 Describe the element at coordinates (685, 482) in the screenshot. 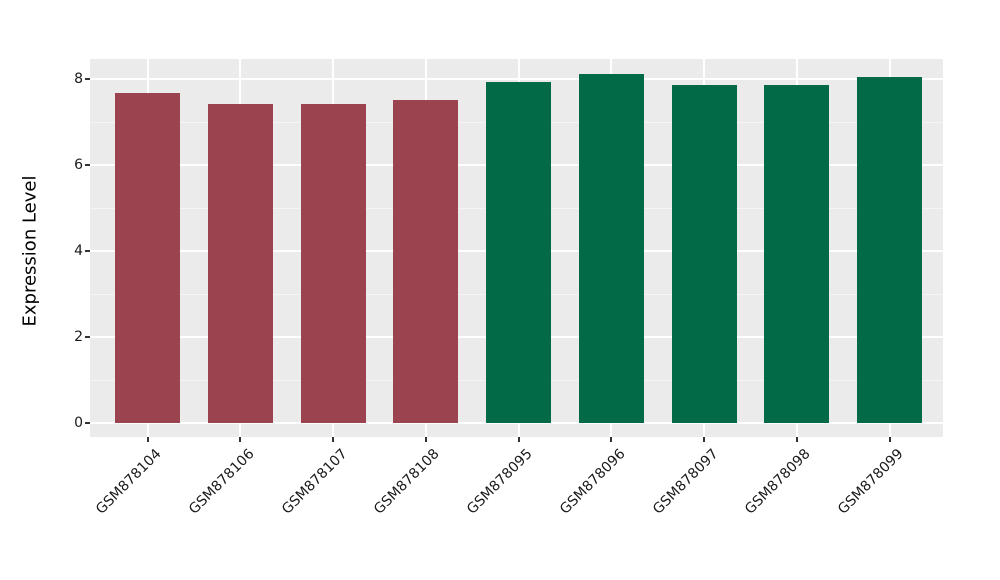

I see `x-tick-label: GSM878097` at that location.